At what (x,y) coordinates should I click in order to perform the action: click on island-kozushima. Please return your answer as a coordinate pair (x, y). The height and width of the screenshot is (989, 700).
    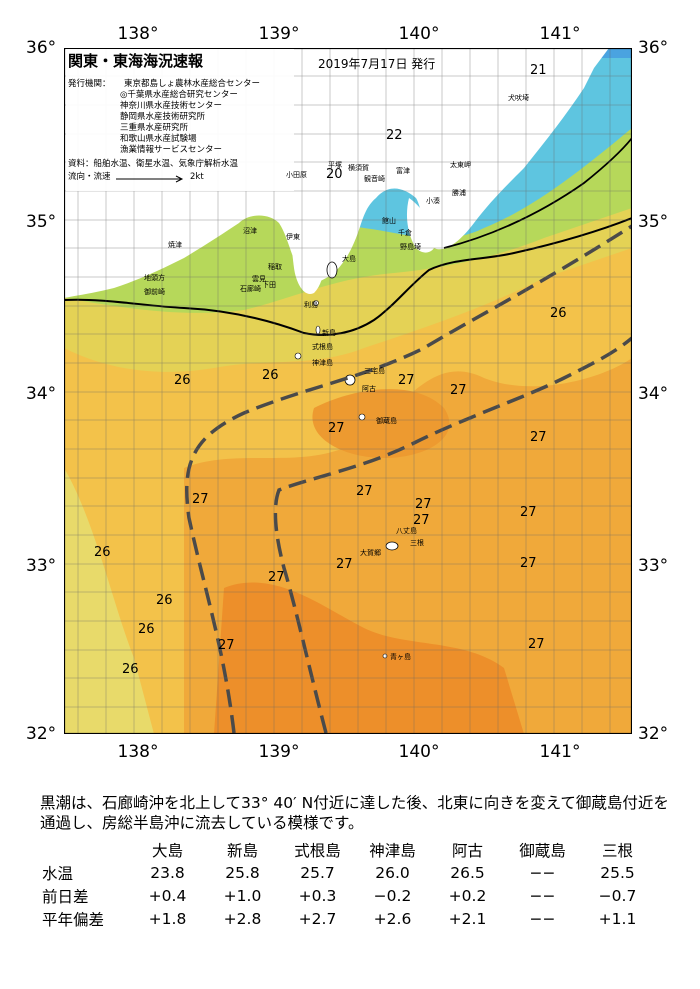
    Looking at the image, I should click on (298, 356).